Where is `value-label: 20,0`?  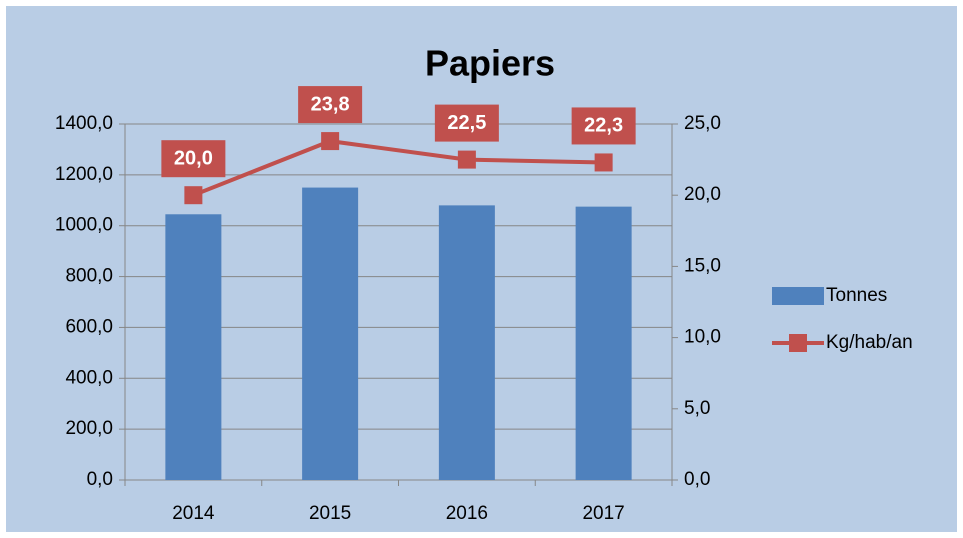
value-label: 20,0 is located at coordinates (193, 158).